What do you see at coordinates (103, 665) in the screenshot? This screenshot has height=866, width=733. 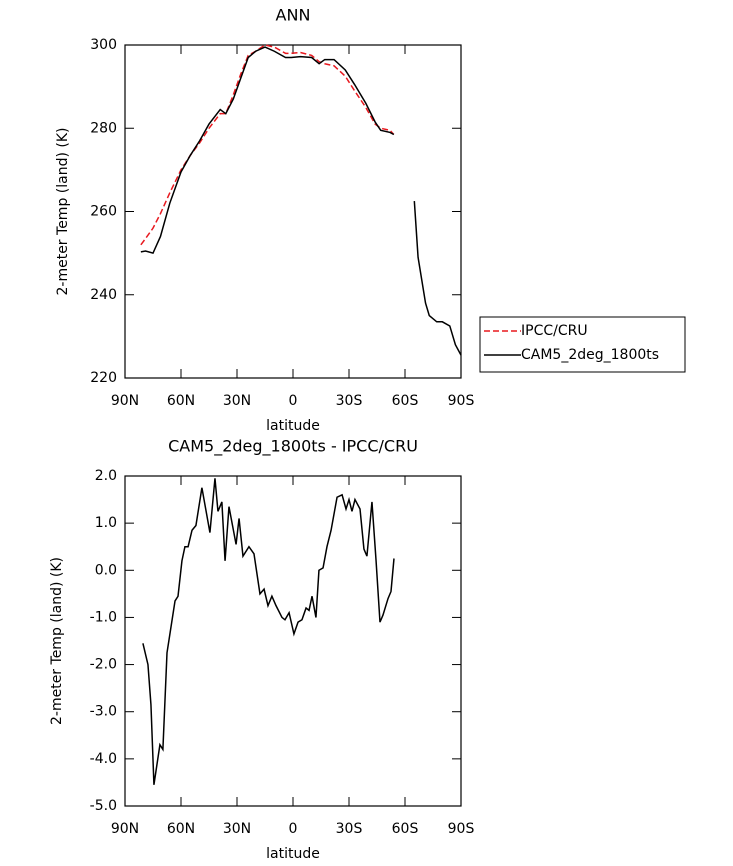 I see `y-tick-label: -2.0` at bounding box center [103, 665].